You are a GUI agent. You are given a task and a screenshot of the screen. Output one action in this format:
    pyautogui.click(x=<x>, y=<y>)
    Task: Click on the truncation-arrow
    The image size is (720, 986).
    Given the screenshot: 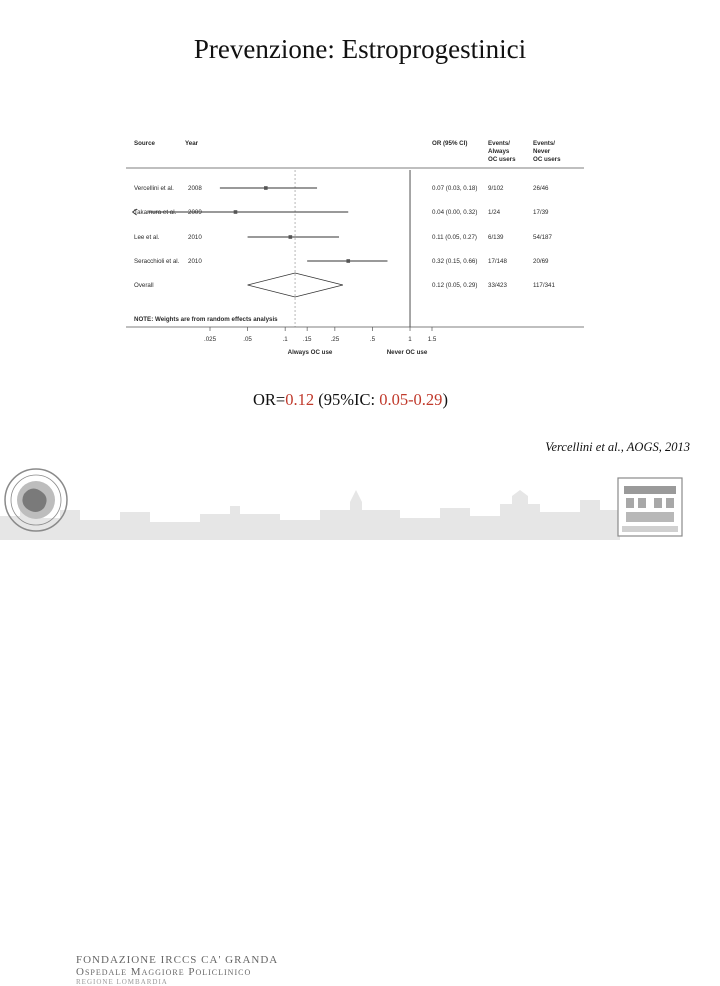 What is the action you would take?
    pyautogui.click(x=134, y=212)
    